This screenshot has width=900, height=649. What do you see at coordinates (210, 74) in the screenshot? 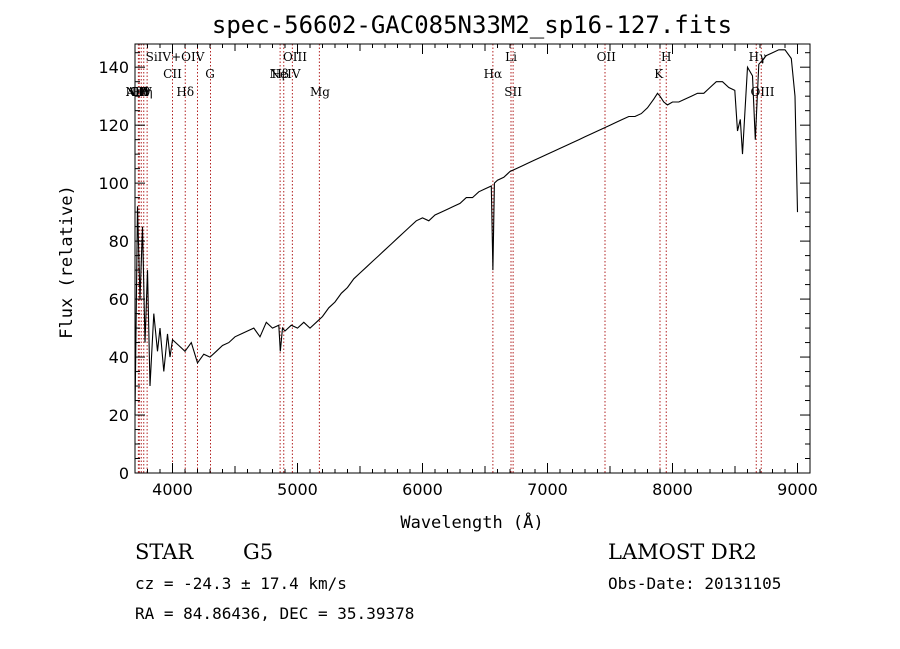
I see `spectral-line-label-8: G` at bounding box center [210, 74].